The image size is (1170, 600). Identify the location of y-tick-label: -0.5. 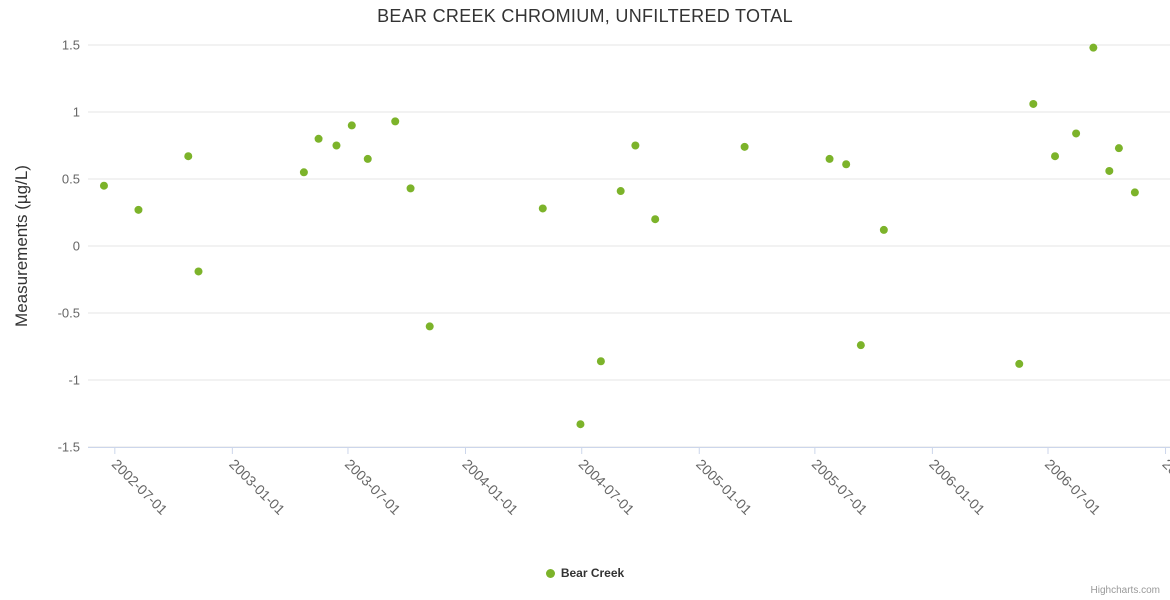
(69, 313).